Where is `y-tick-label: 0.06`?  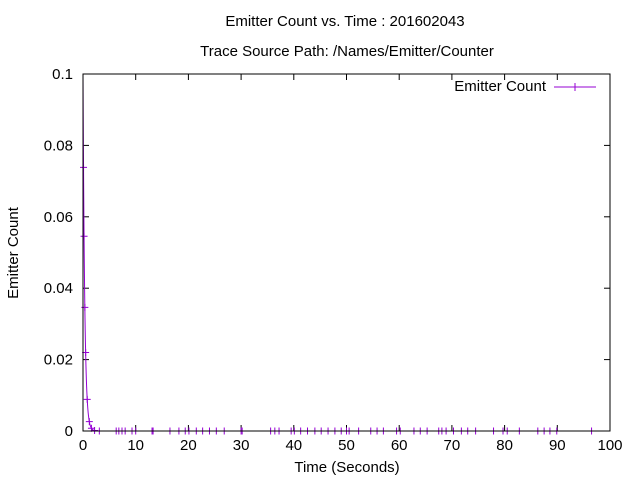
y-tick-label: 0.06 is located at coordinates (58, 217).